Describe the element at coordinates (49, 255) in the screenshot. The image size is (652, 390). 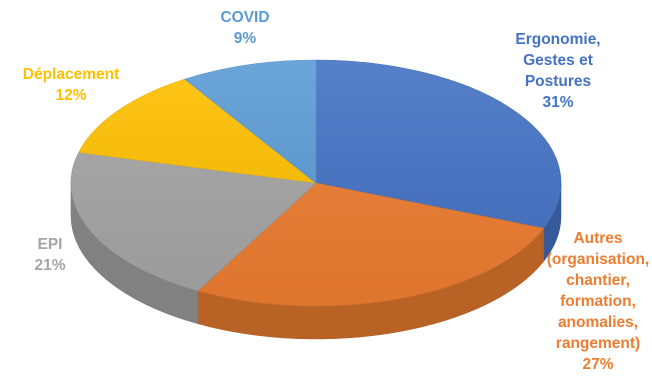
I see `slice-label-2: EPI 21%` at that location.